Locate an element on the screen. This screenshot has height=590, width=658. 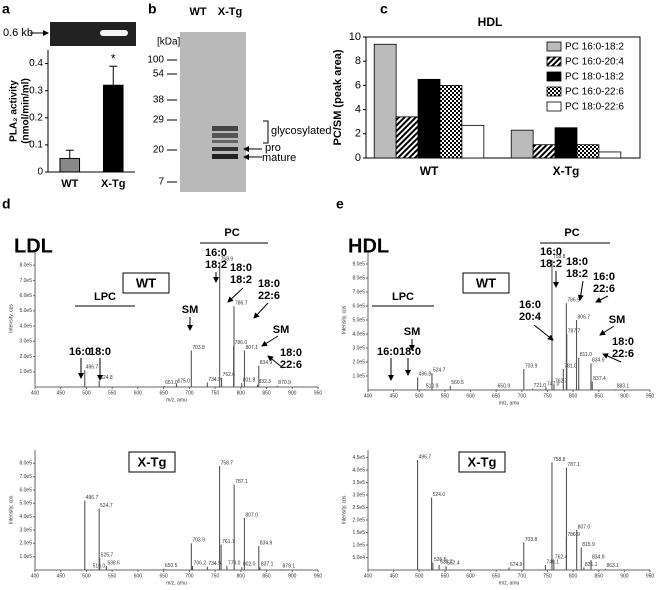
spectrum-title: HDL is located at coordinates (368, 246).